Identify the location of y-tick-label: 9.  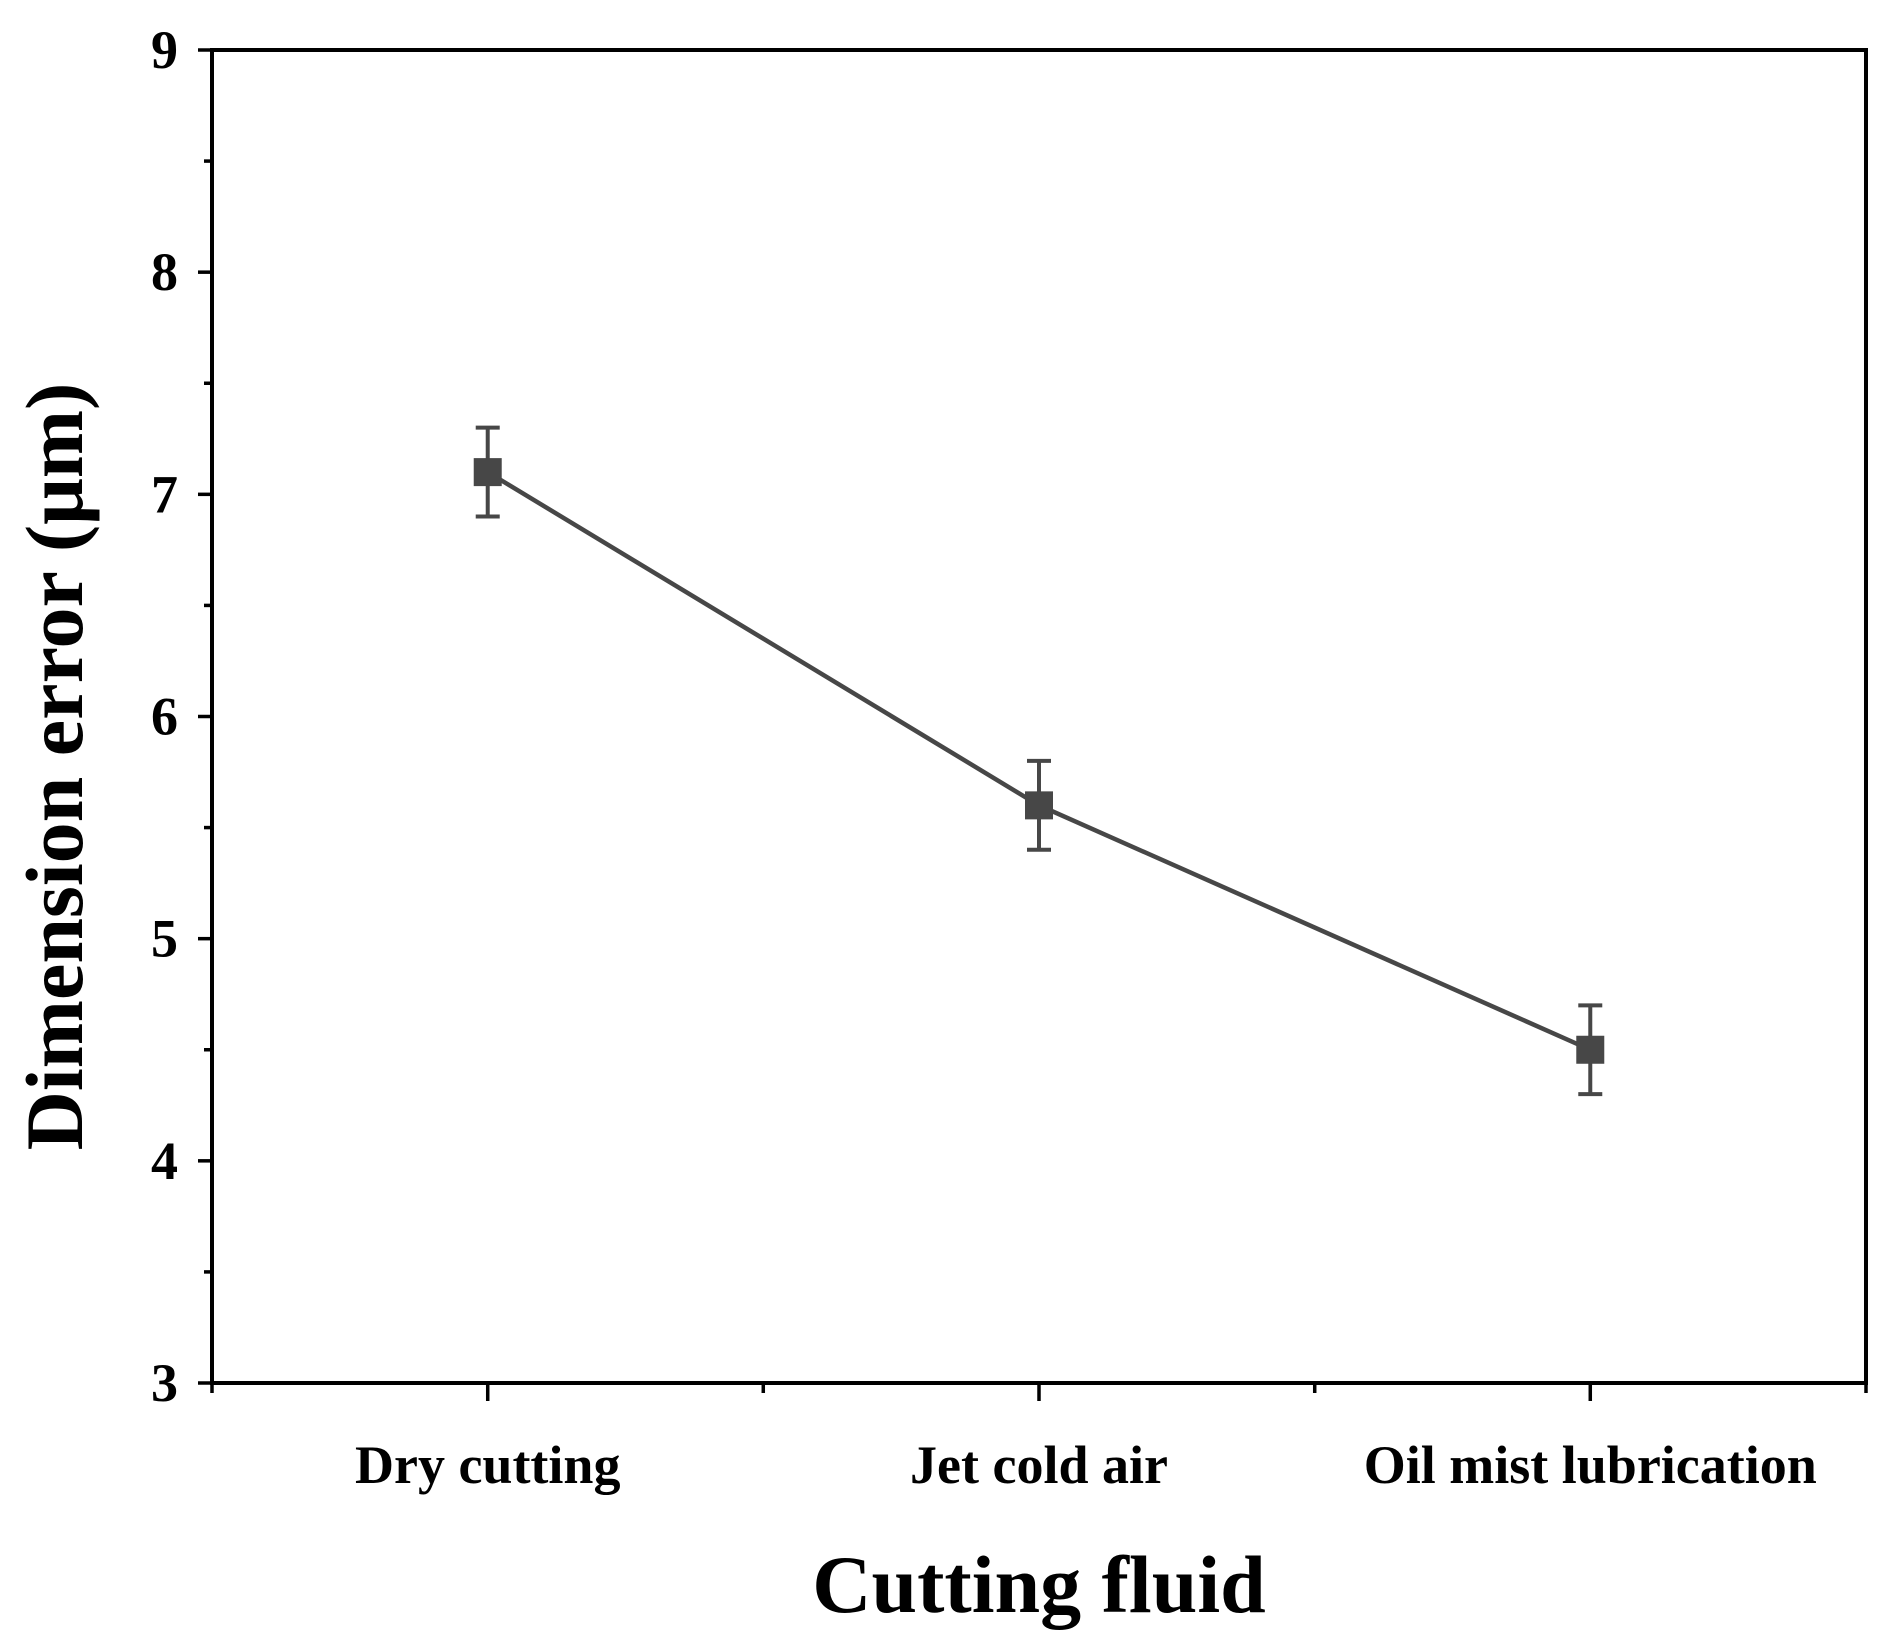
(164, 50).